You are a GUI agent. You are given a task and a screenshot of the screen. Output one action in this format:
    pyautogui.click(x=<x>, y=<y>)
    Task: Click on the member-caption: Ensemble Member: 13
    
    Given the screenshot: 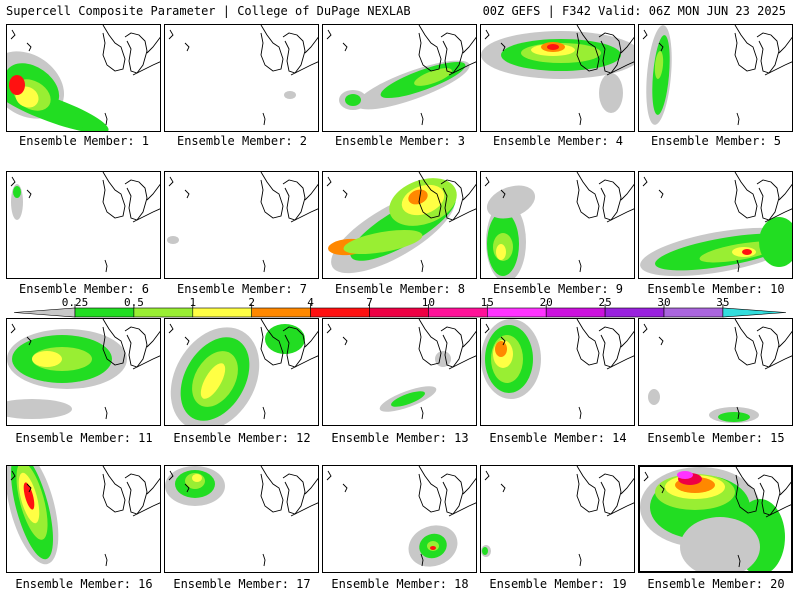 What is the action you would take?
    pyautogui.click(x=400, y=438)
    